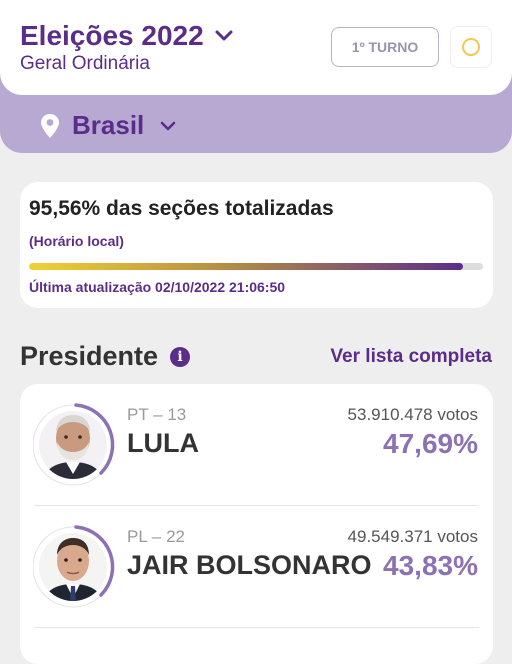  What do you see at coordinates (411, 356) in the screenshot?
I see `see-full-list-link: Ver lista completa` at bounding box center [411, 356].